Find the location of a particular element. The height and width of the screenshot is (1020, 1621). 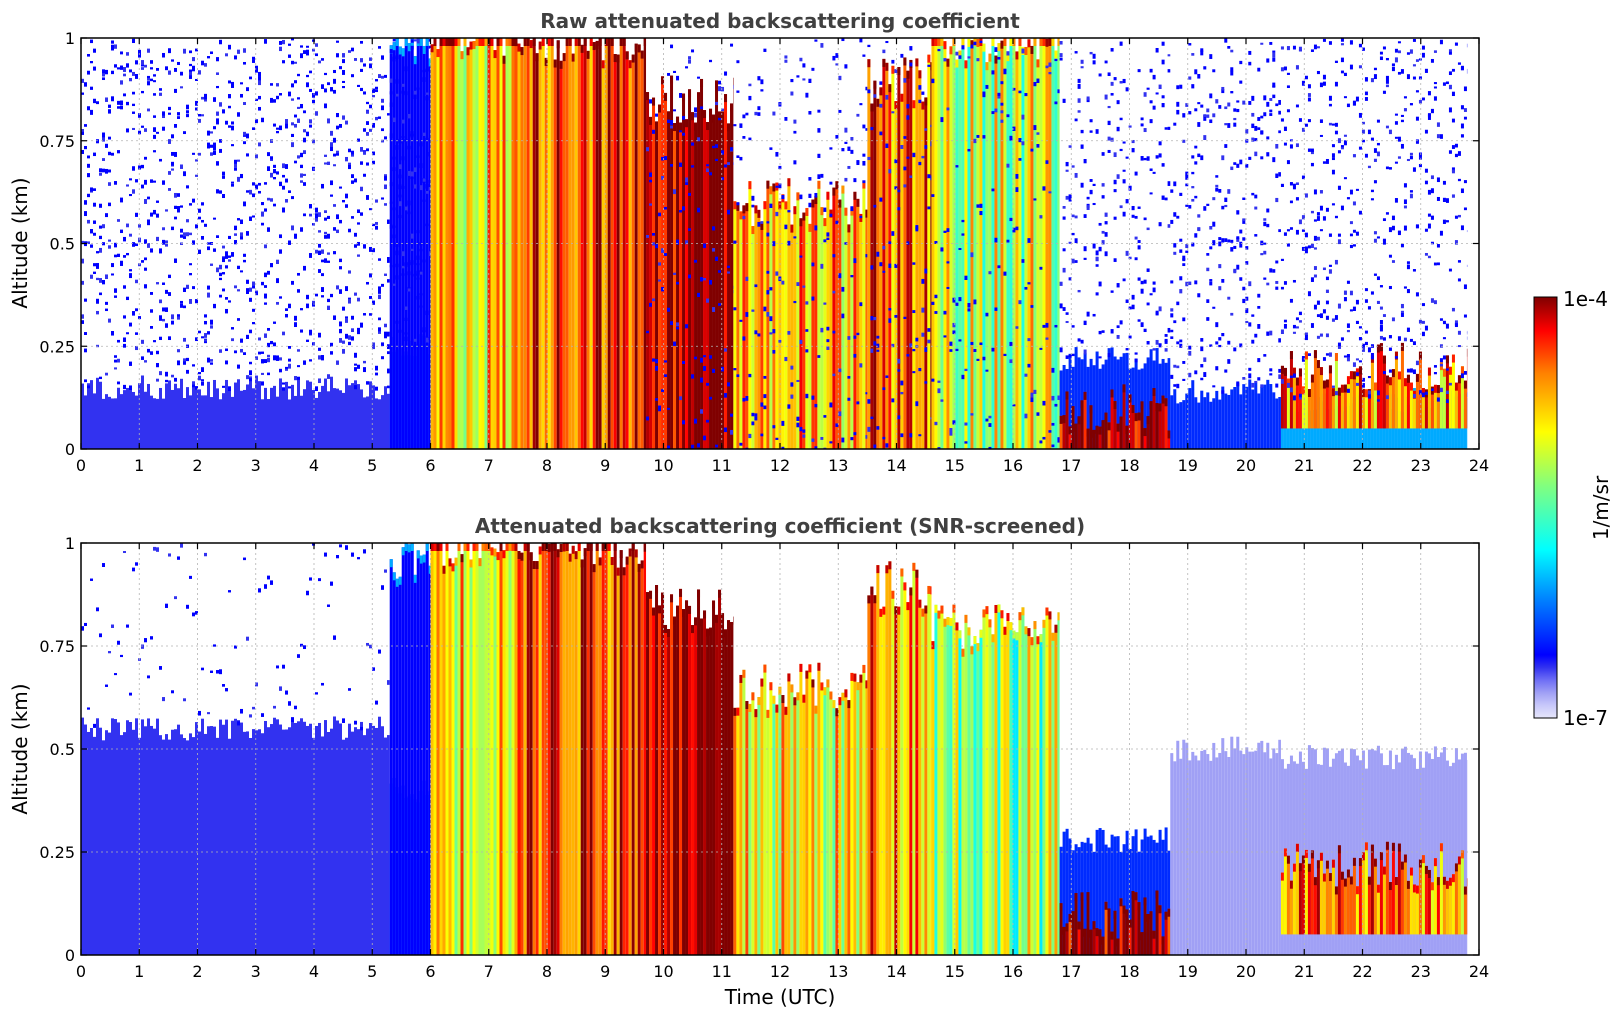

x-tick-label: 12 is located at coordinates (780, 465).